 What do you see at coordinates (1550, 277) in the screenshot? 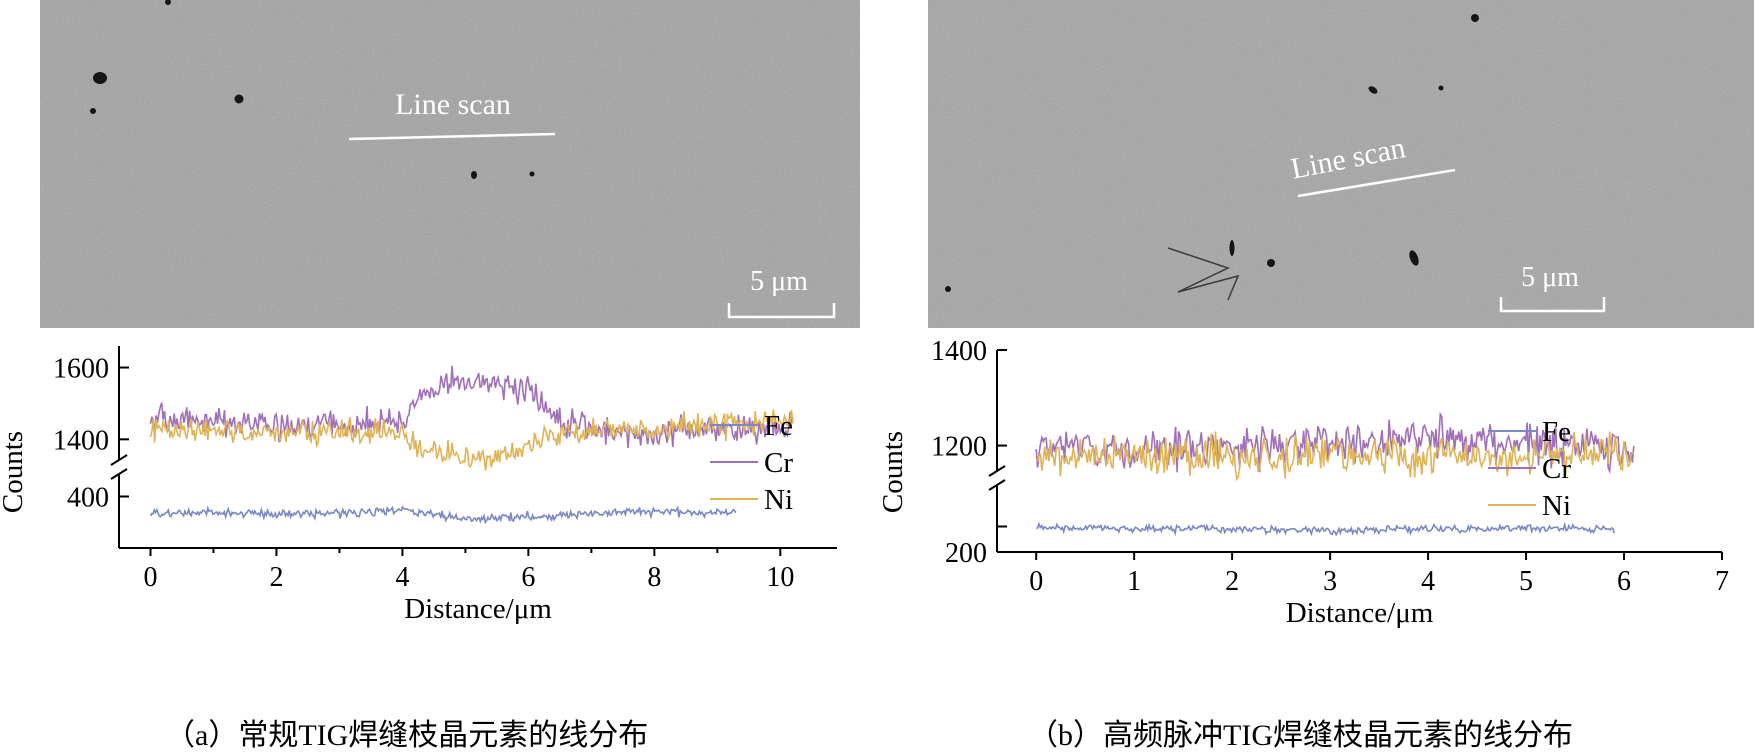
I see `scale-label-b: 5 μm` at bounding box center [1550, 277].